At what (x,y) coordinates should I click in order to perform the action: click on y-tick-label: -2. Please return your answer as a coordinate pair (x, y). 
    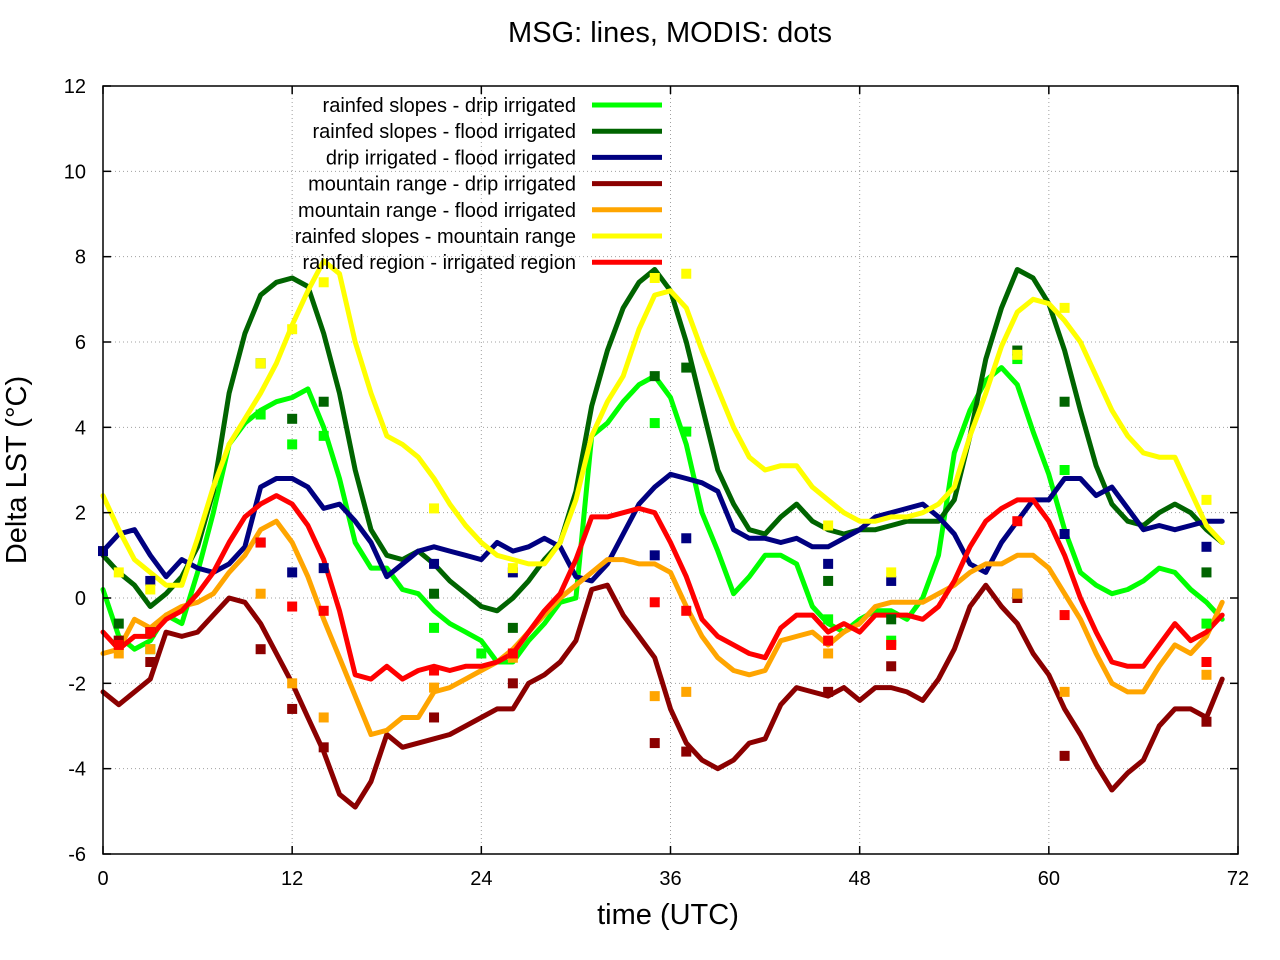
    Looking at the image, I should click on (77, 684).